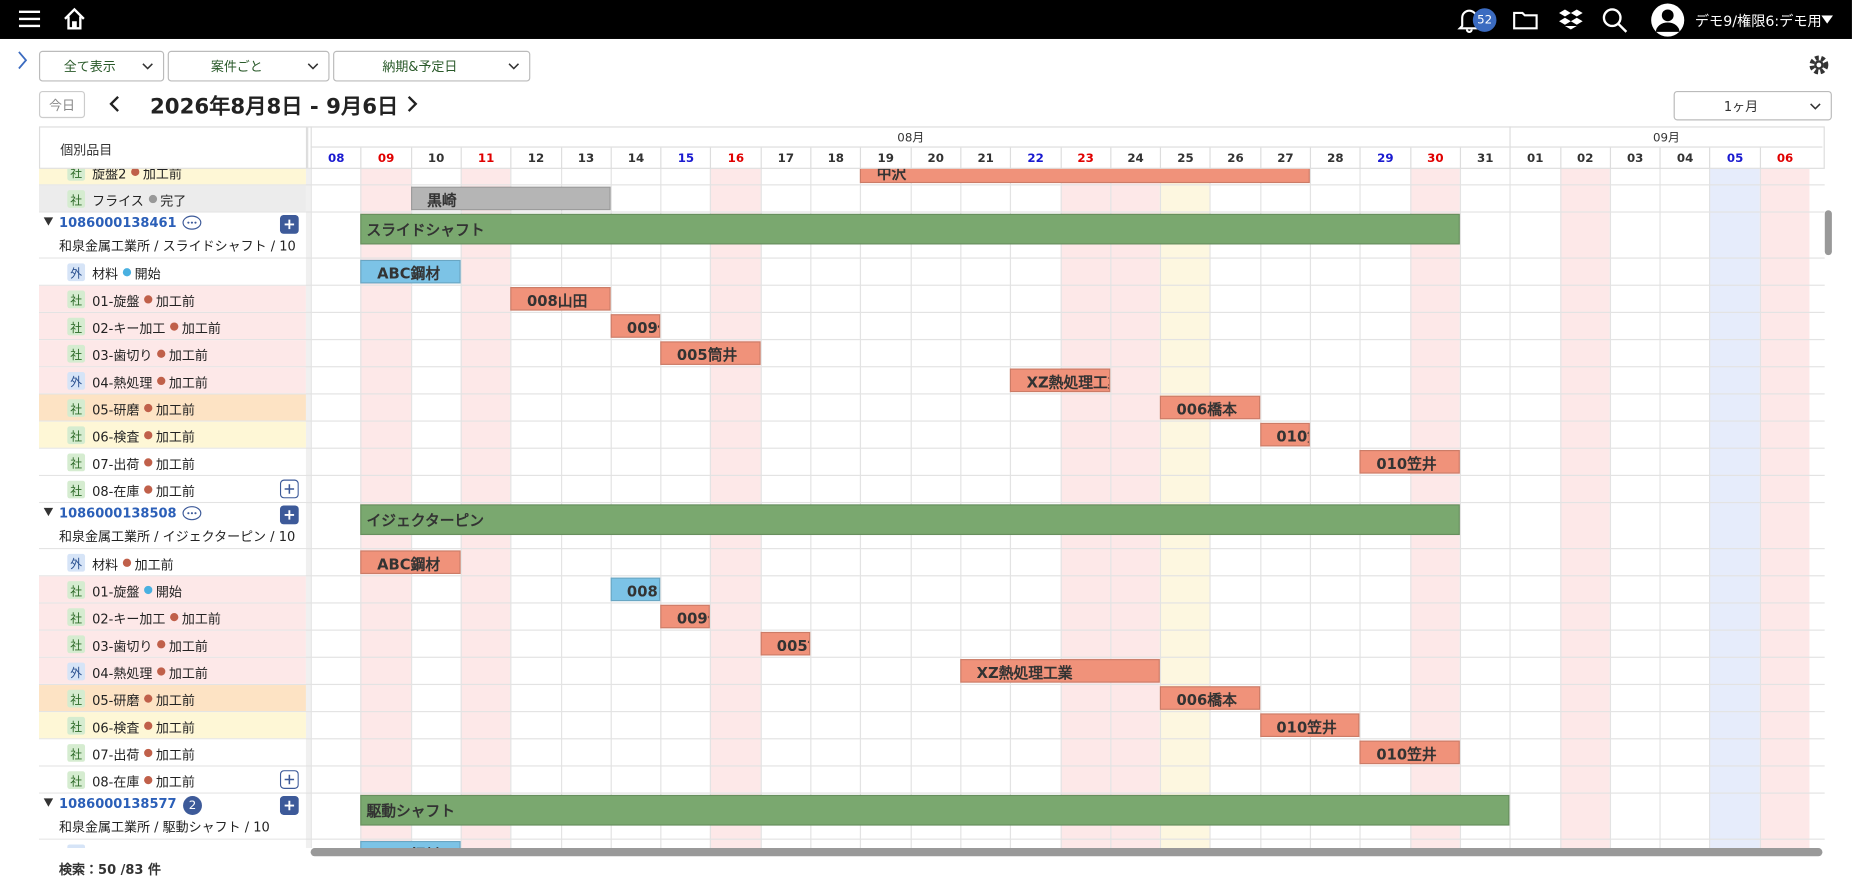  I want to click on item-id: 1086000138461, so click(118, 222).